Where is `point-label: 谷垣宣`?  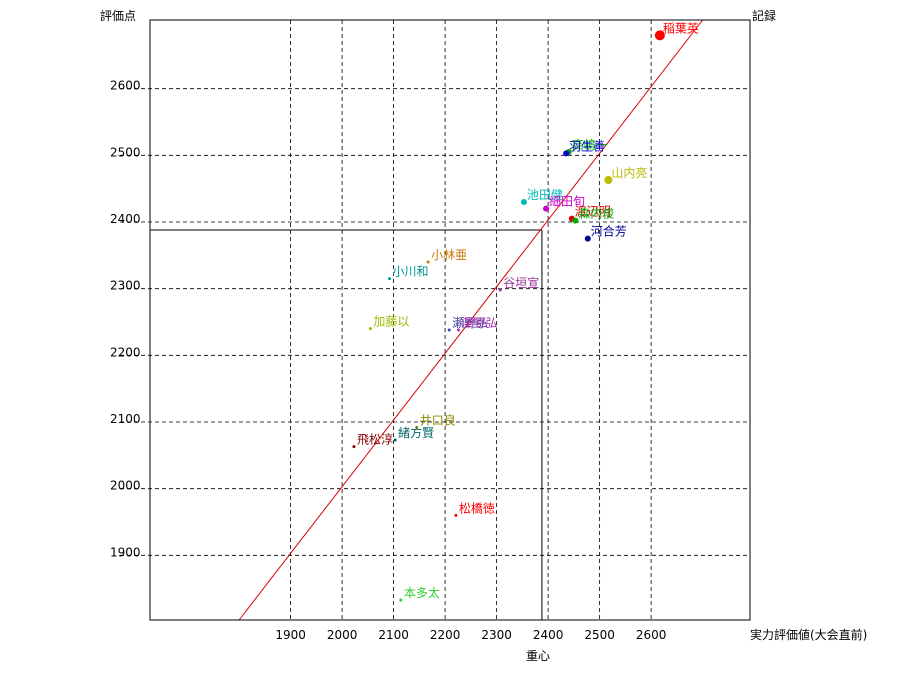 point-label: 谷垣宣 is located at coordinates (521, 282).